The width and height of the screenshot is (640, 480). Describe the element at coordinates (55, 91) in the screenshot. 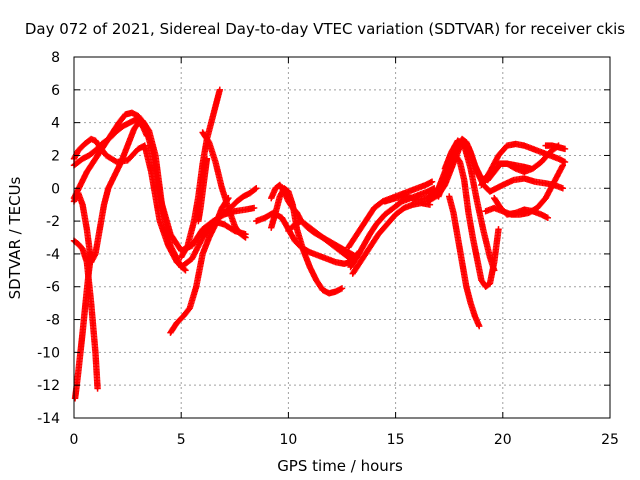

I see `y-tick-label: 6` at that location.